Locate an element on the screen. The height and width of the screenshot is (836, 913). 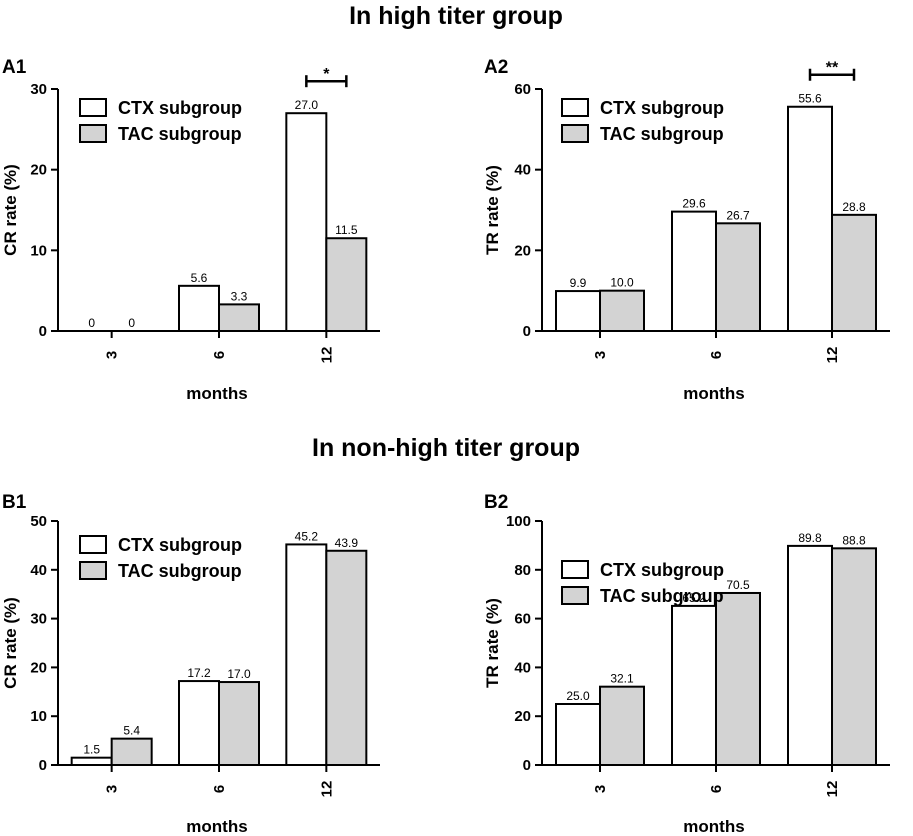
legend-swatch-b1-ctx is located at coordinates (93, 544).